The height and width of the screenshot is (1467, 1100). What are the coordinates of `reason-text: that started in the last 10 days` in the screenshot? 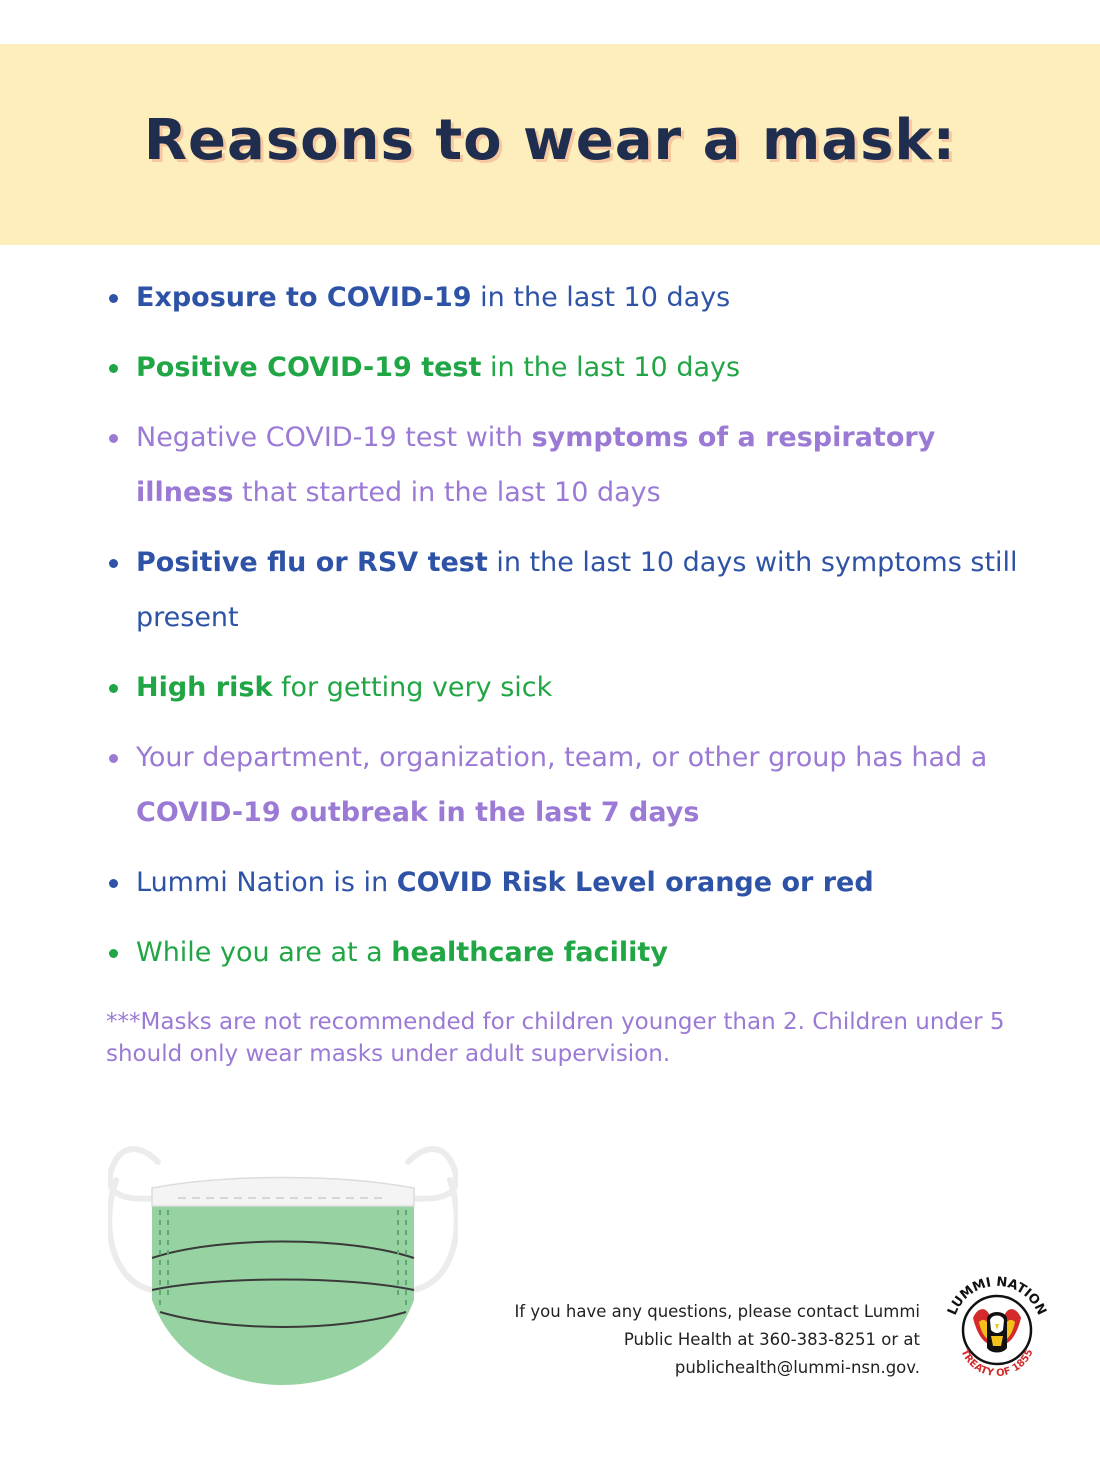 It's located at (447, 492).